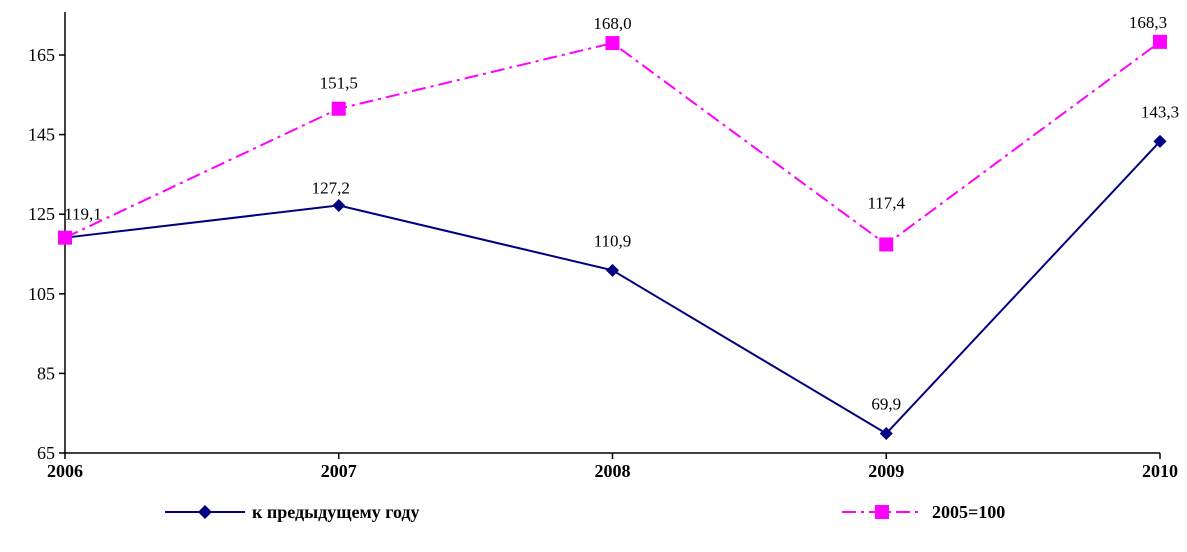 The width and height of the screenshot is (1187, 552). What do you see at coordinates (41, 294) in the screenshot?
I see `y-tick-label: 105` at bounding box center [41, 294].